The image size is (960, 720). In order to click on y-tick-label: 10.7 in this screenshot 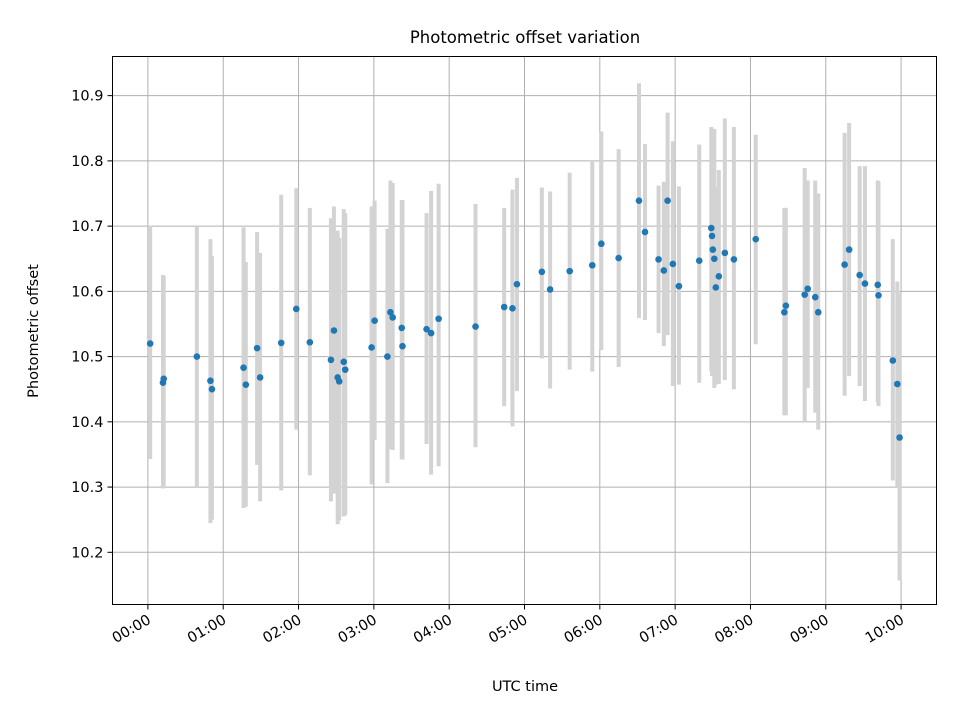, I will do `click(87, 227)`.